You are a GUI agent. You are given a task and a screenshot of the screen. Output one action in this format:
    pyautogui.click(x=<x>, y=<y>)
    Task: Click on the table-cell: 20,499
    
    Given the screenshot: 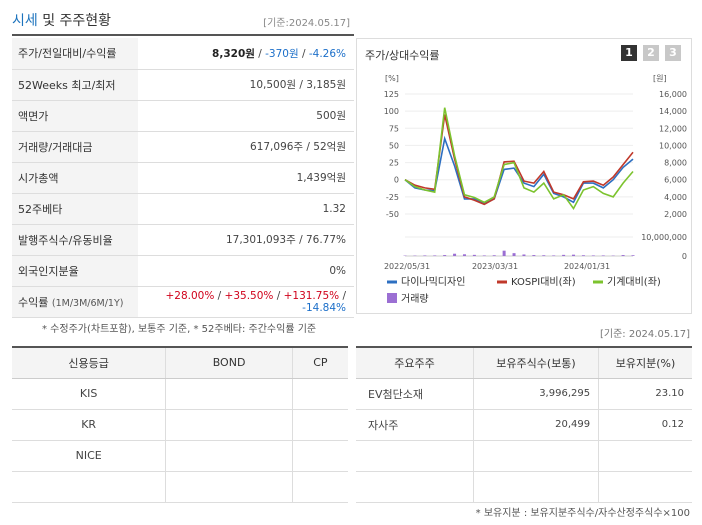 What is the action you would take?
    pyautogui.click(x=536, y=425)
    